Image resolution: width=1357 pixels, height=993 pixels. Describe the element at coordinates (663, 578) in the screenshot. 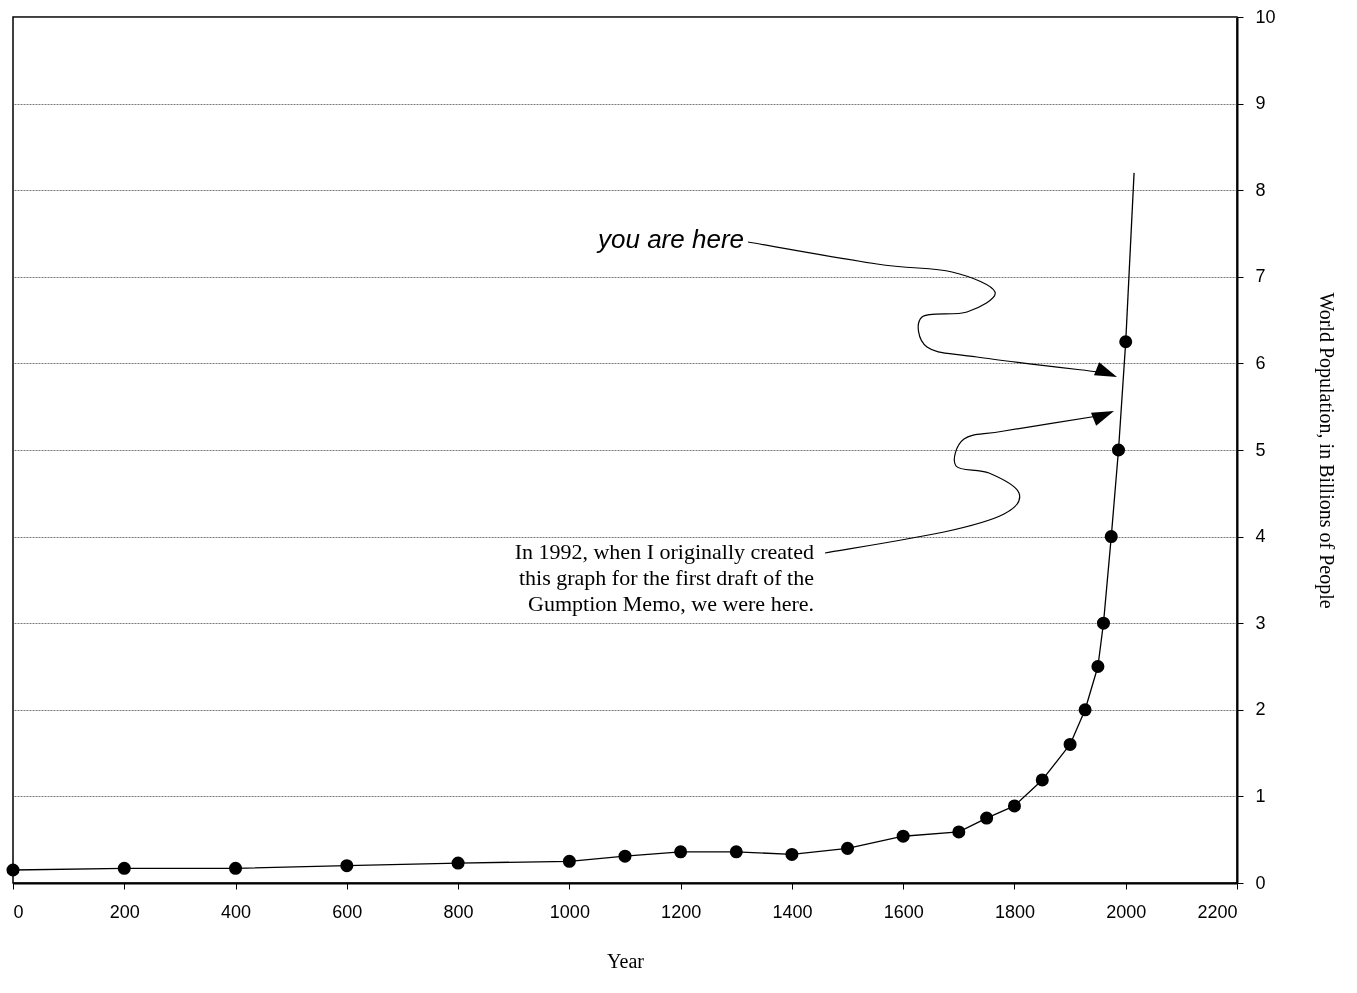

I see `annotation: In 1992, when I originally created this graph for the first draft of the Gumption Memo, we were here.` at that location.